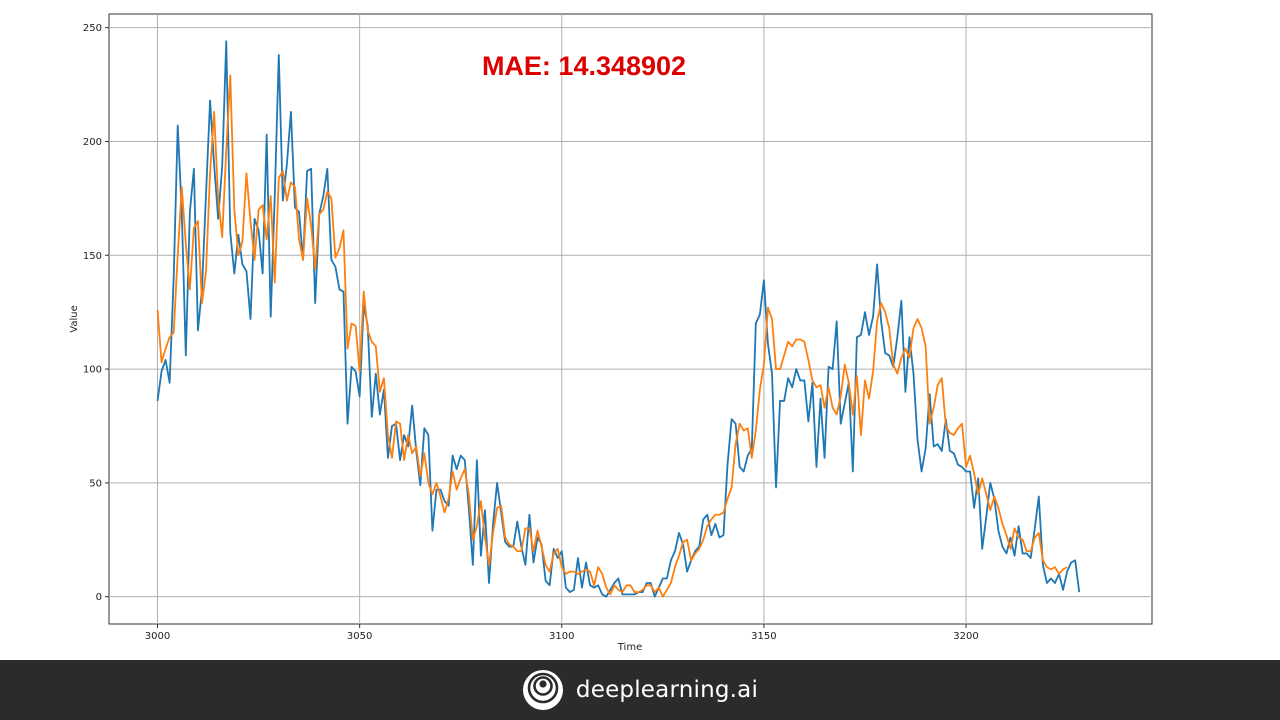 This screenshot has height=720, width=1280. Describe the element at coordinates (157, 636) in the screenshot. I see `x-tick-label: 3000` at that location.